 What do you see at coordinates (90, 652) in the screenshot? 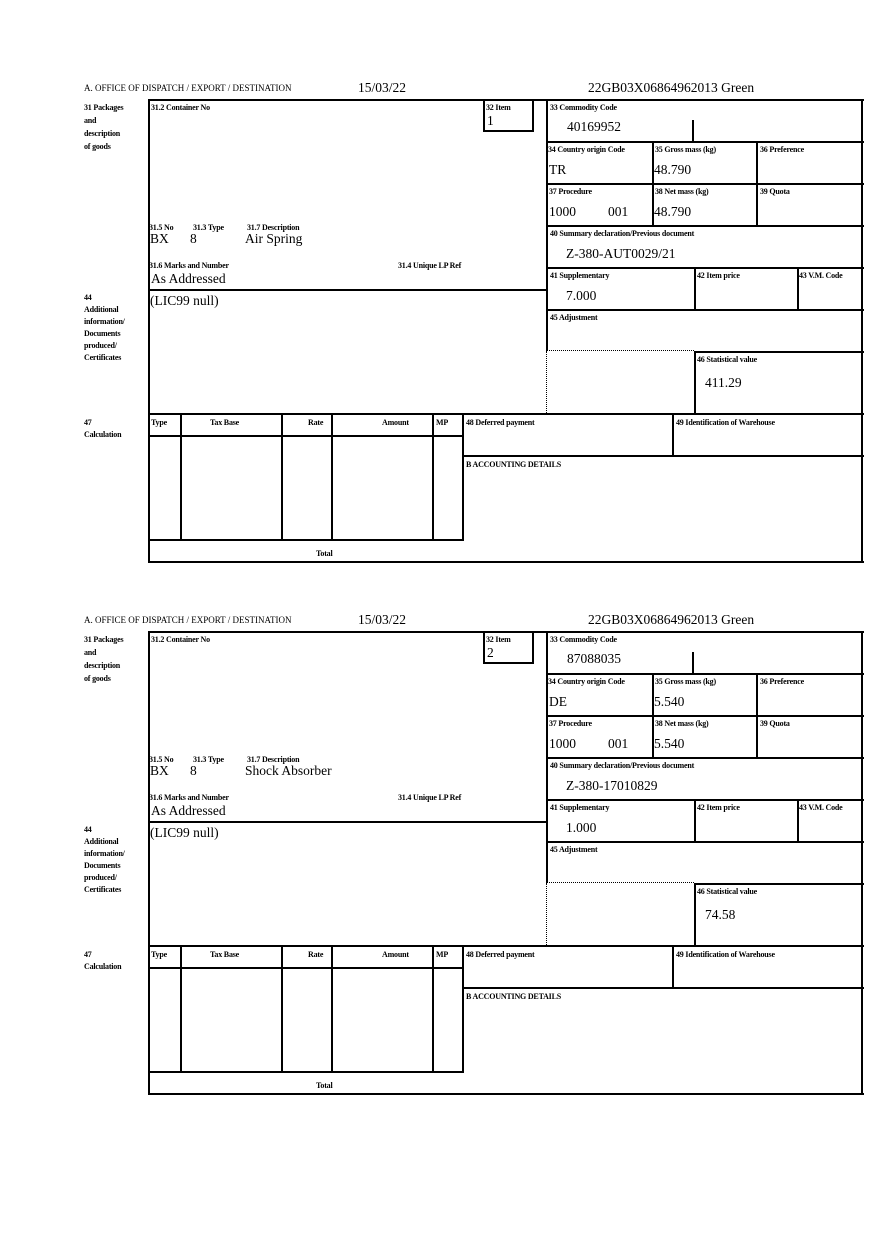
I see `packages-label: and` at bounding box center [90, 652].